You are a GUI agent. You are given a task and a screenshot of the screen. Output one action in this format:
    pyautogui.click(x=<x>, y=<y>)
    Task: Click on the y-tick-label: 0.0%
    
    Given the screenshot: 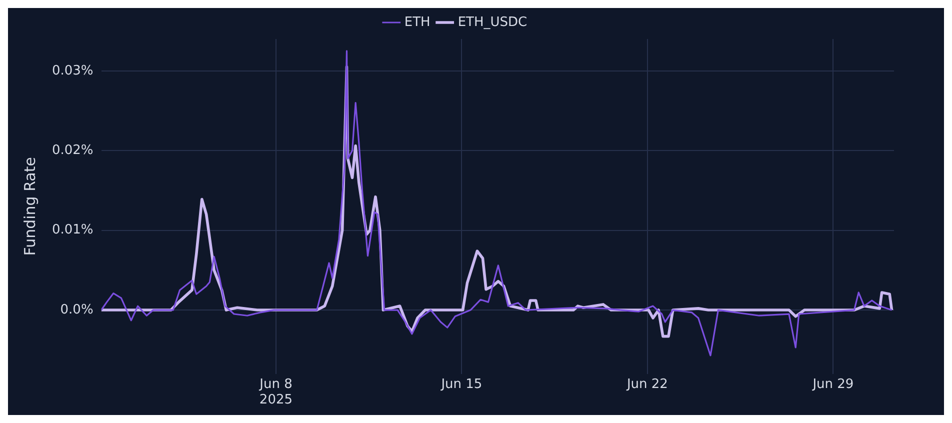 What is the action you would take?
    pyautogui.click(x=77, y=310)
    